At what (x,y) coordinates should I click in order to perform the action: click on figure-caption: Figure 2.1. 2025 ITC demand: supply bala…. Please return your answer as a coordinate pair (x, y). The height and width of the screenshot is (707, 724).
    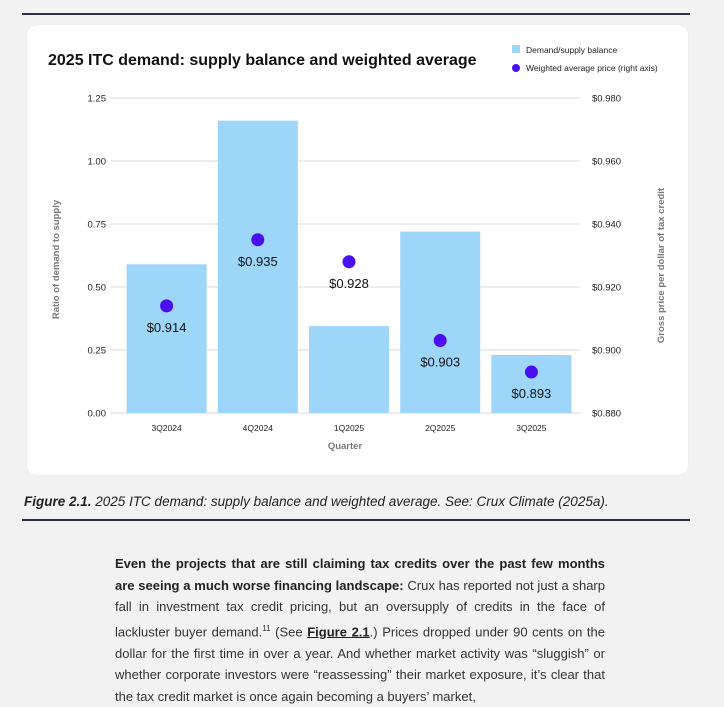
    Looking at the image, I should click on (316, 501).